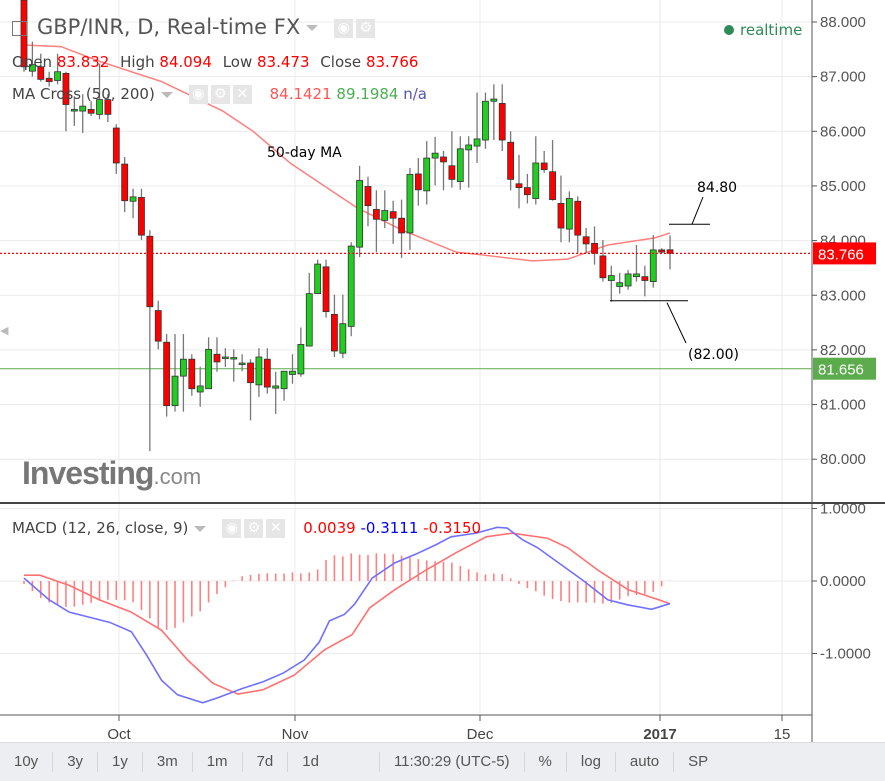  What do you see at coordinates (168, 762) in the screenshot?
I see `range-3m-button: 3m` at bounding box center [168, 762].